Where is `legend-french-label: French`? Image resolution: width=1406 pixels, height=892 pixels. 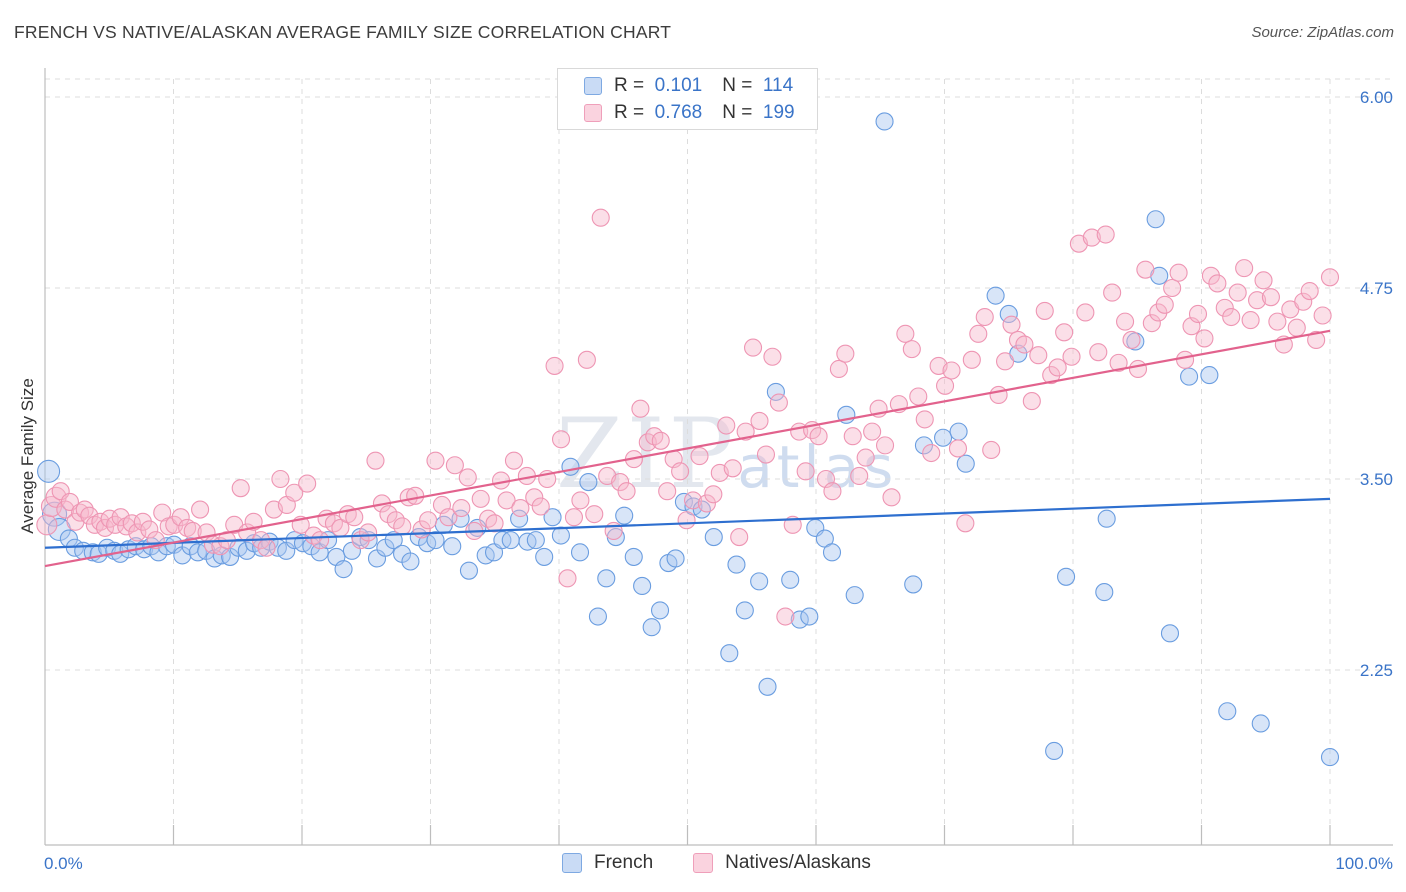 legend-french-label: French is located at coordinates (624, 862).